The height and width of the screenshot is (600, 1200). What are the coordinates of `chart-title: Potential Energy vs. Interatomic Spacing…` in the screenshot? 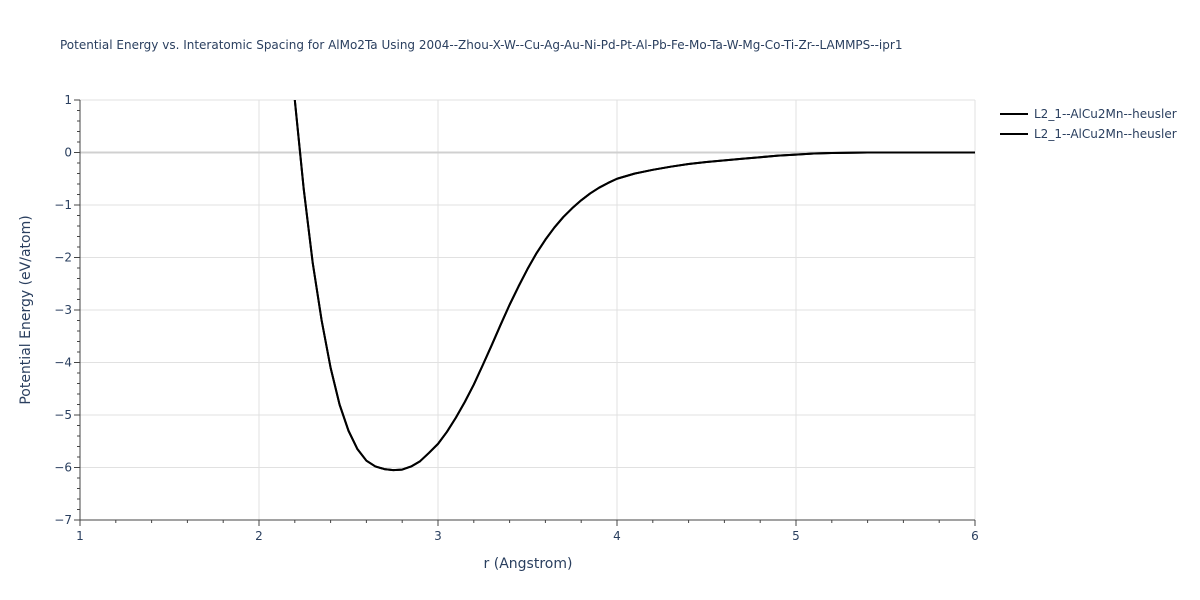 It's located at (481, 45).